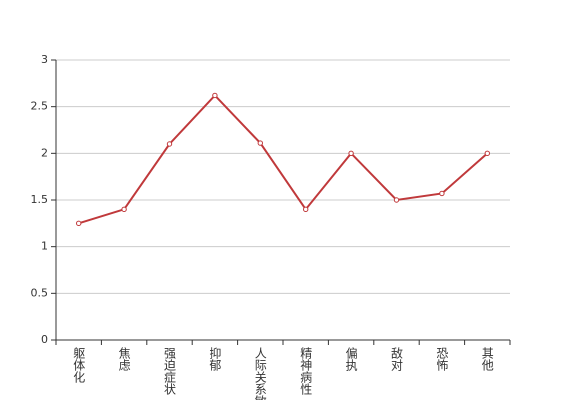  Describe the element at coordinates (306, 371) in the screenshot. I see `x-tick-label: 精神病性` at that location.